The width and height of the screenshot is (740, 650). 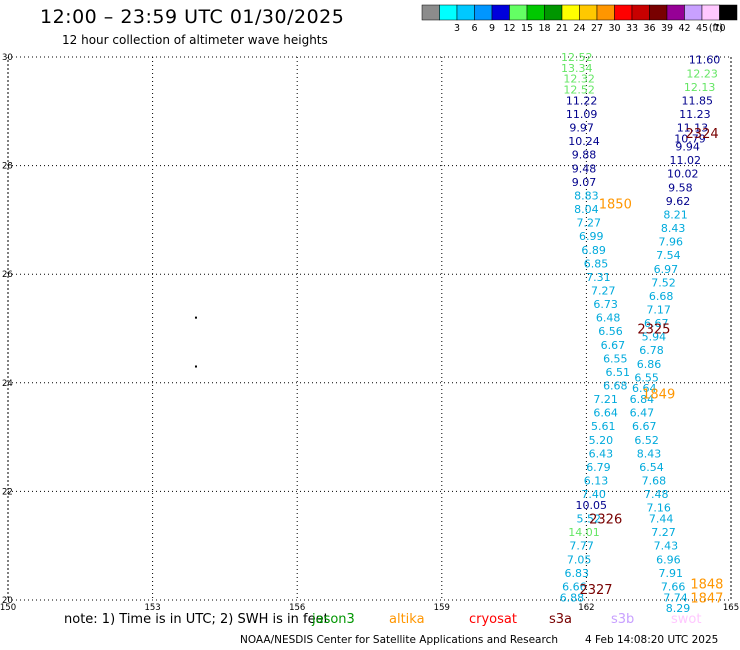 What do you see at coordinates (605, 520) in the screenshot?
I see `track-id-label: 2326` at bounding box center [605, 520].